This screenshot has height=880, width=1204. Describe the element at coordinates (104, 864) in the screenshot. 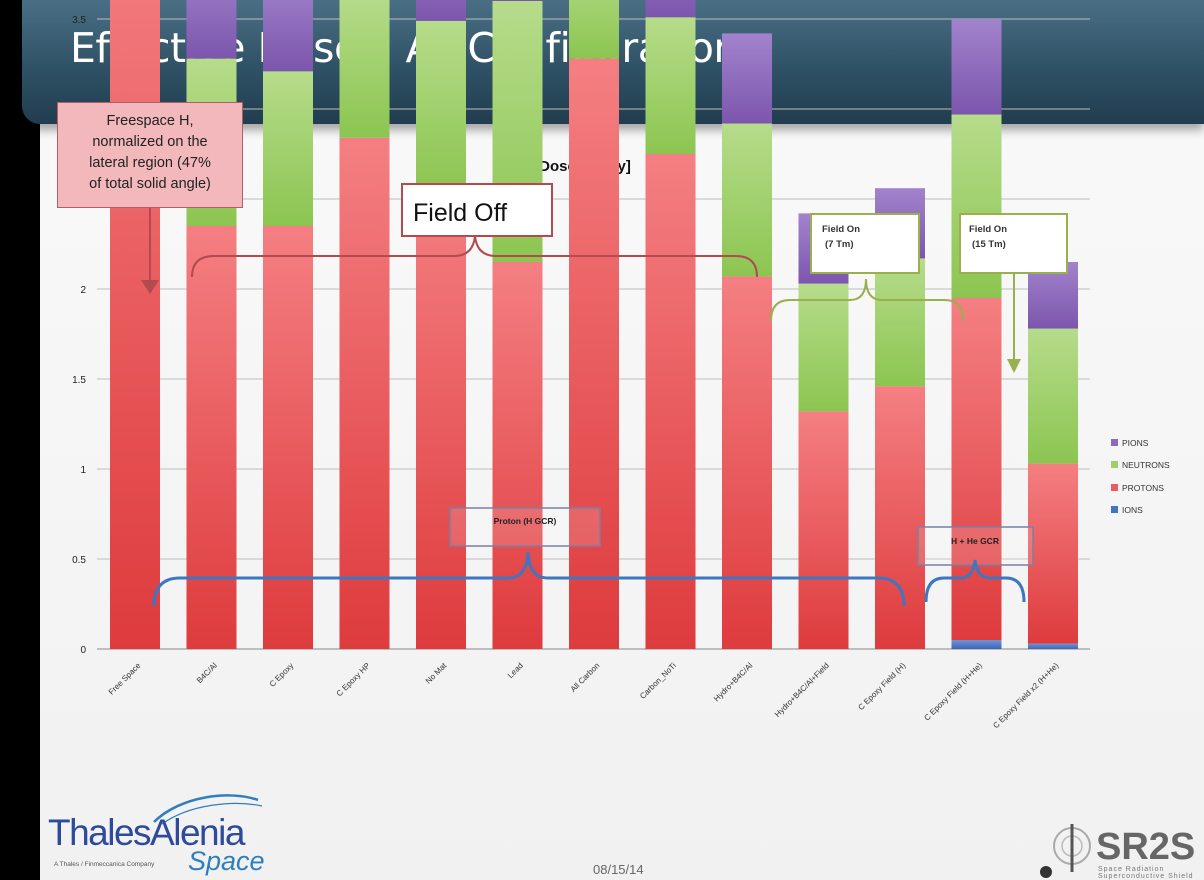

I see `thales-logo-tagline: A Thales / Finmeccanica Company` at that location.